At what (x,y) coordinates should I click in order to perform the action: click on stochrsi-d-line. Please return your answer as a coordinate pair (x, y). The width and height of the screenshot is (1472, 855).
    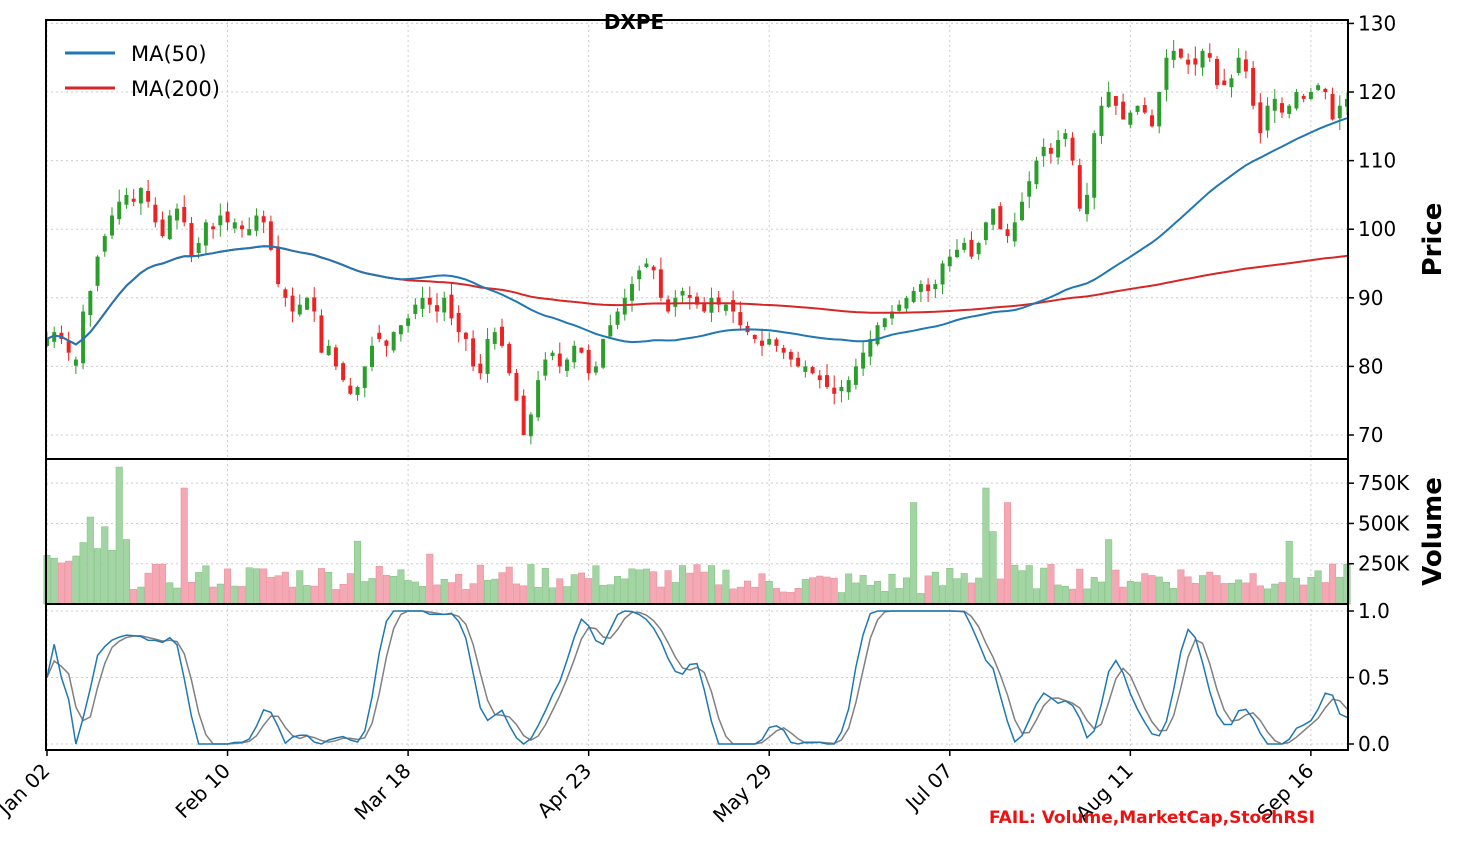
    Looking at the image, I should click on (697, 677).